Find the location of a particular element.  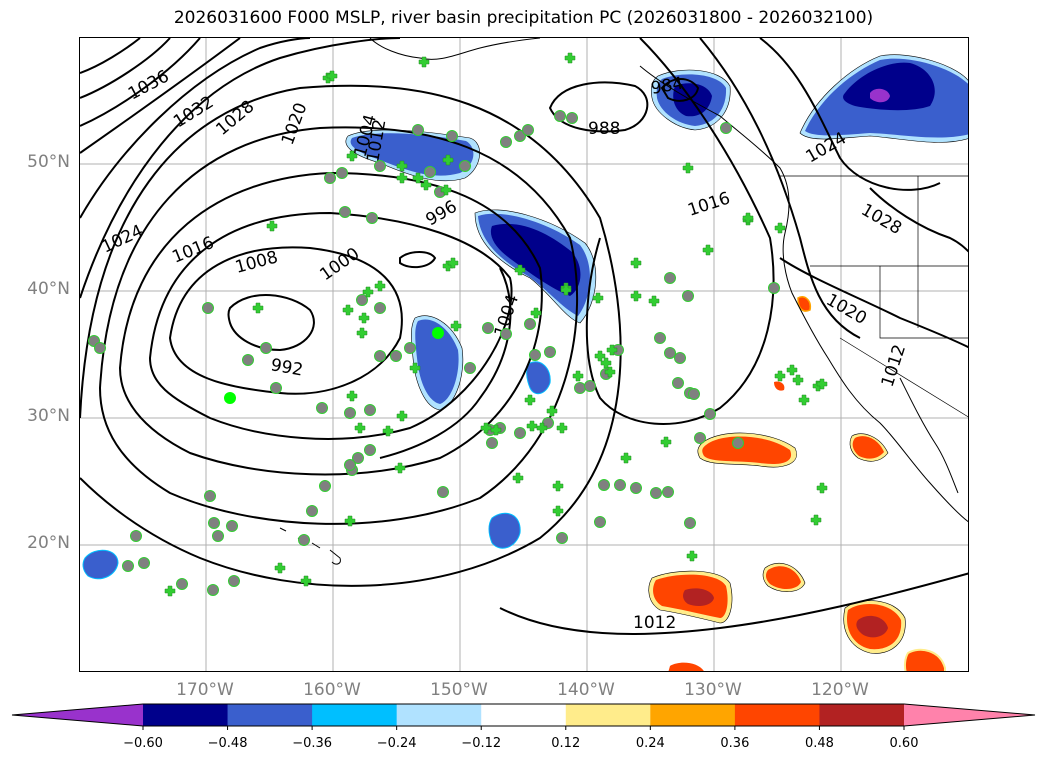

colorbar-extend-min is located at coordinates (77, 715).